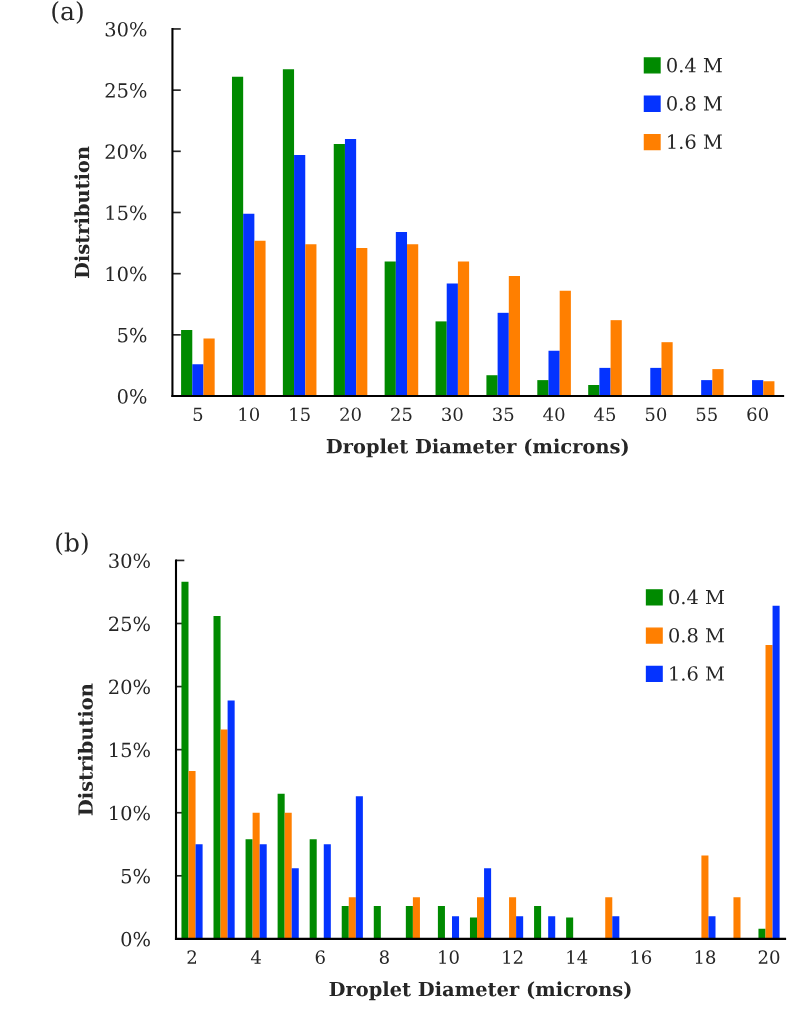  I want to click on x-tick-label: 45, so click(605, 414).